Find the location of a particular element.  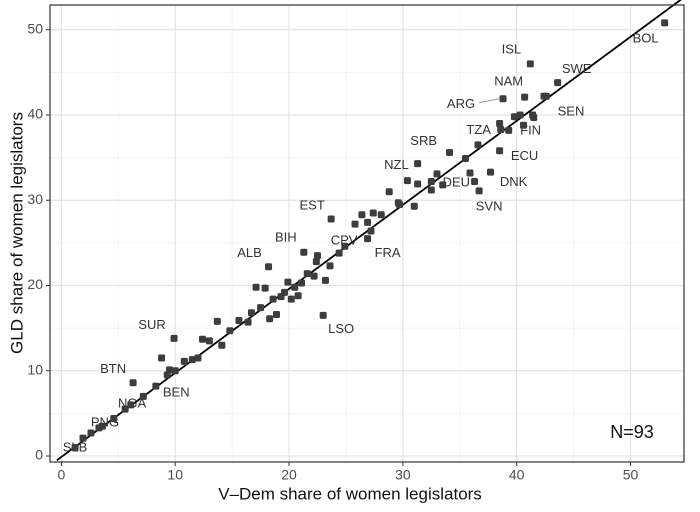

point-label: SWE is located at coordinates (577, 68).